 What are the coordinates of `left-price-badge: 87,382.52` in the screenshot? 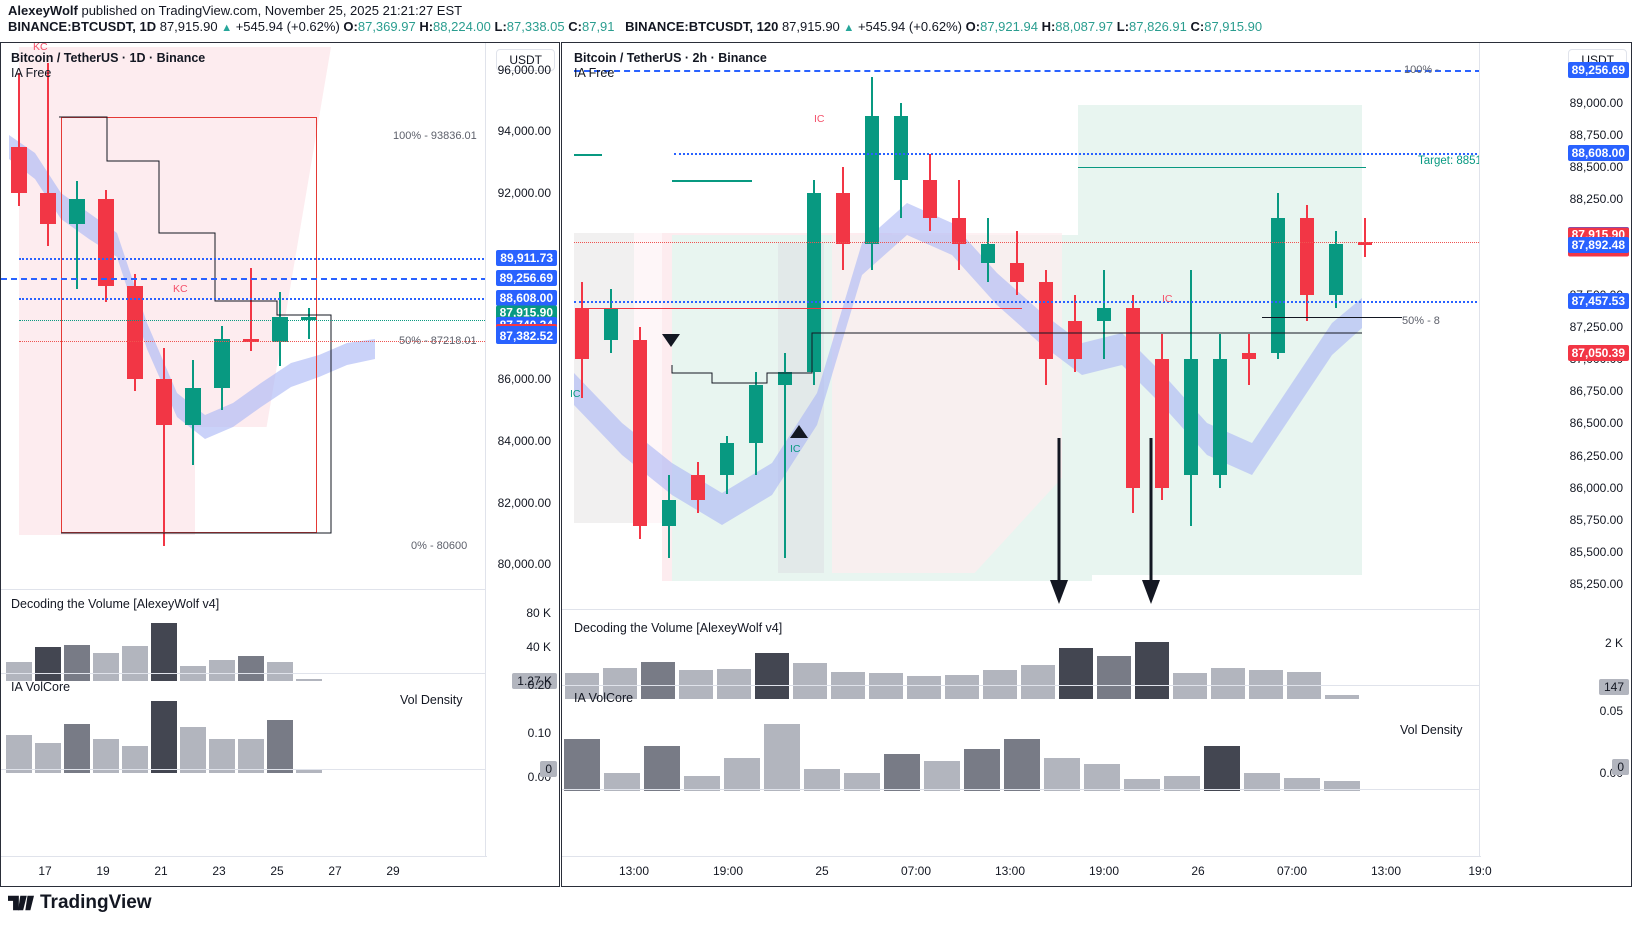 It's located at (526, 336).